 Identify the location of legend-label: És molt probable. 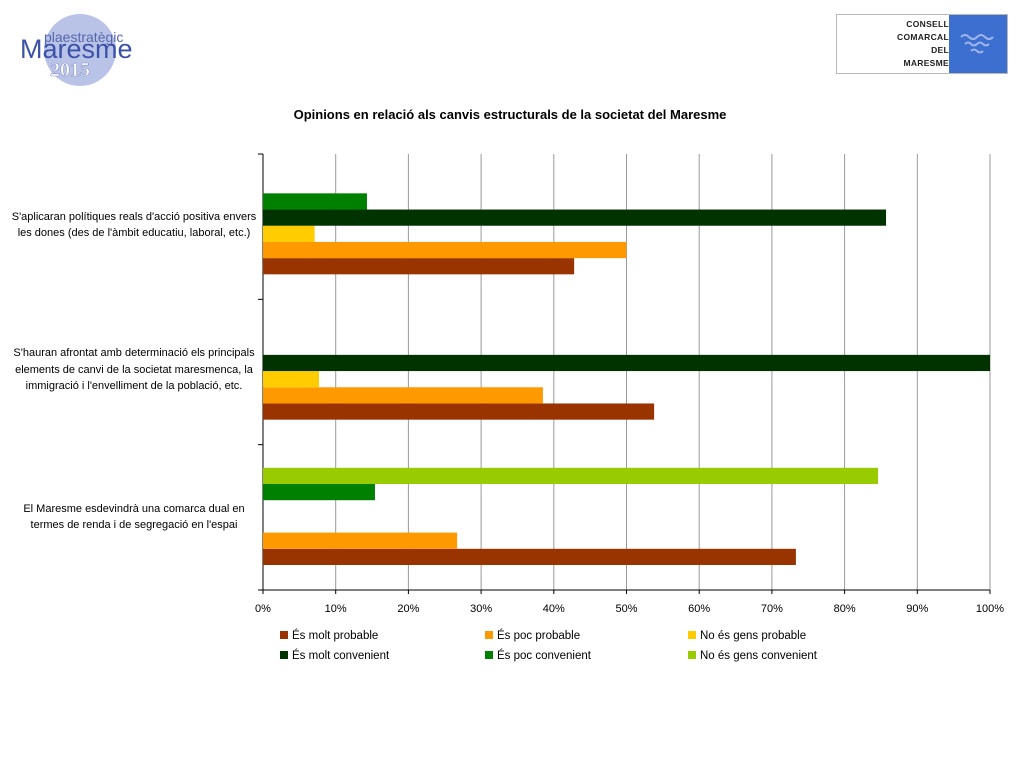
(335, 636).